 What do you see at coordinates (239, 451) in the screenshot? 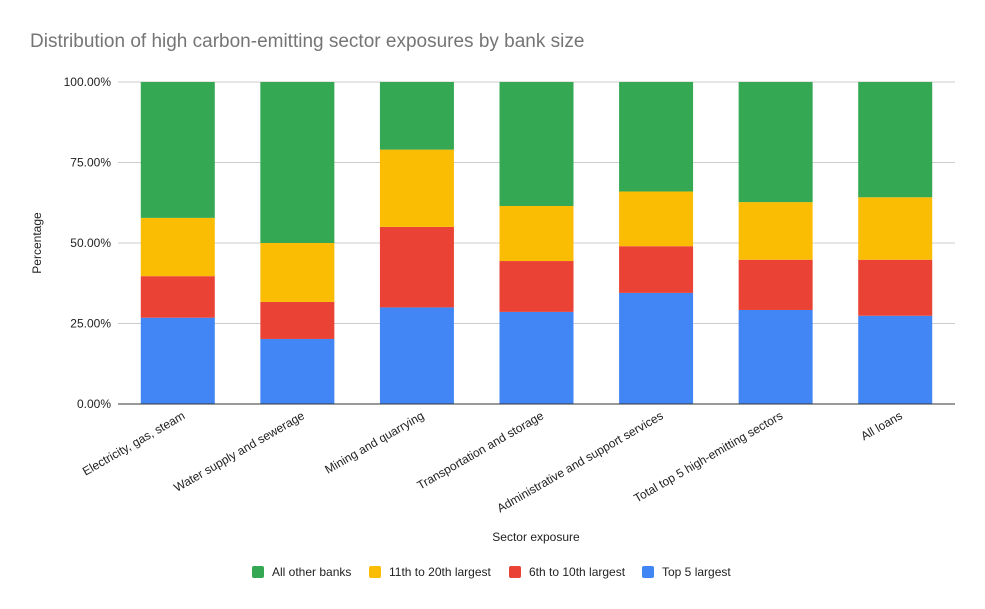
I see `x-tick-label: Water supply and sewerage` at bounding box center [239, 451].